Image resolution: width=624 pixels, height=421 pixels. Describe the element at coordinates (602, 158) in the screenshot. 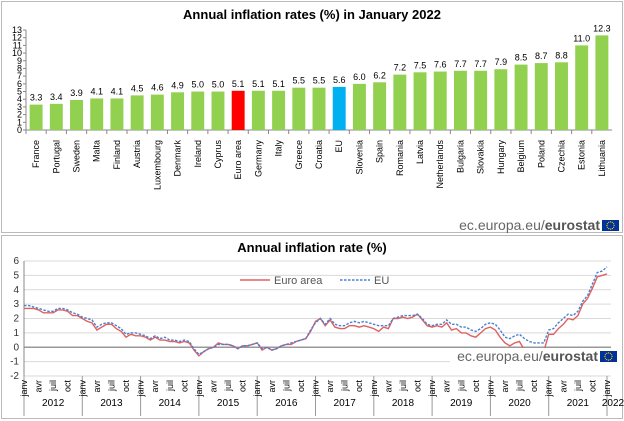

I see `category-label: Lithuania` at that location.